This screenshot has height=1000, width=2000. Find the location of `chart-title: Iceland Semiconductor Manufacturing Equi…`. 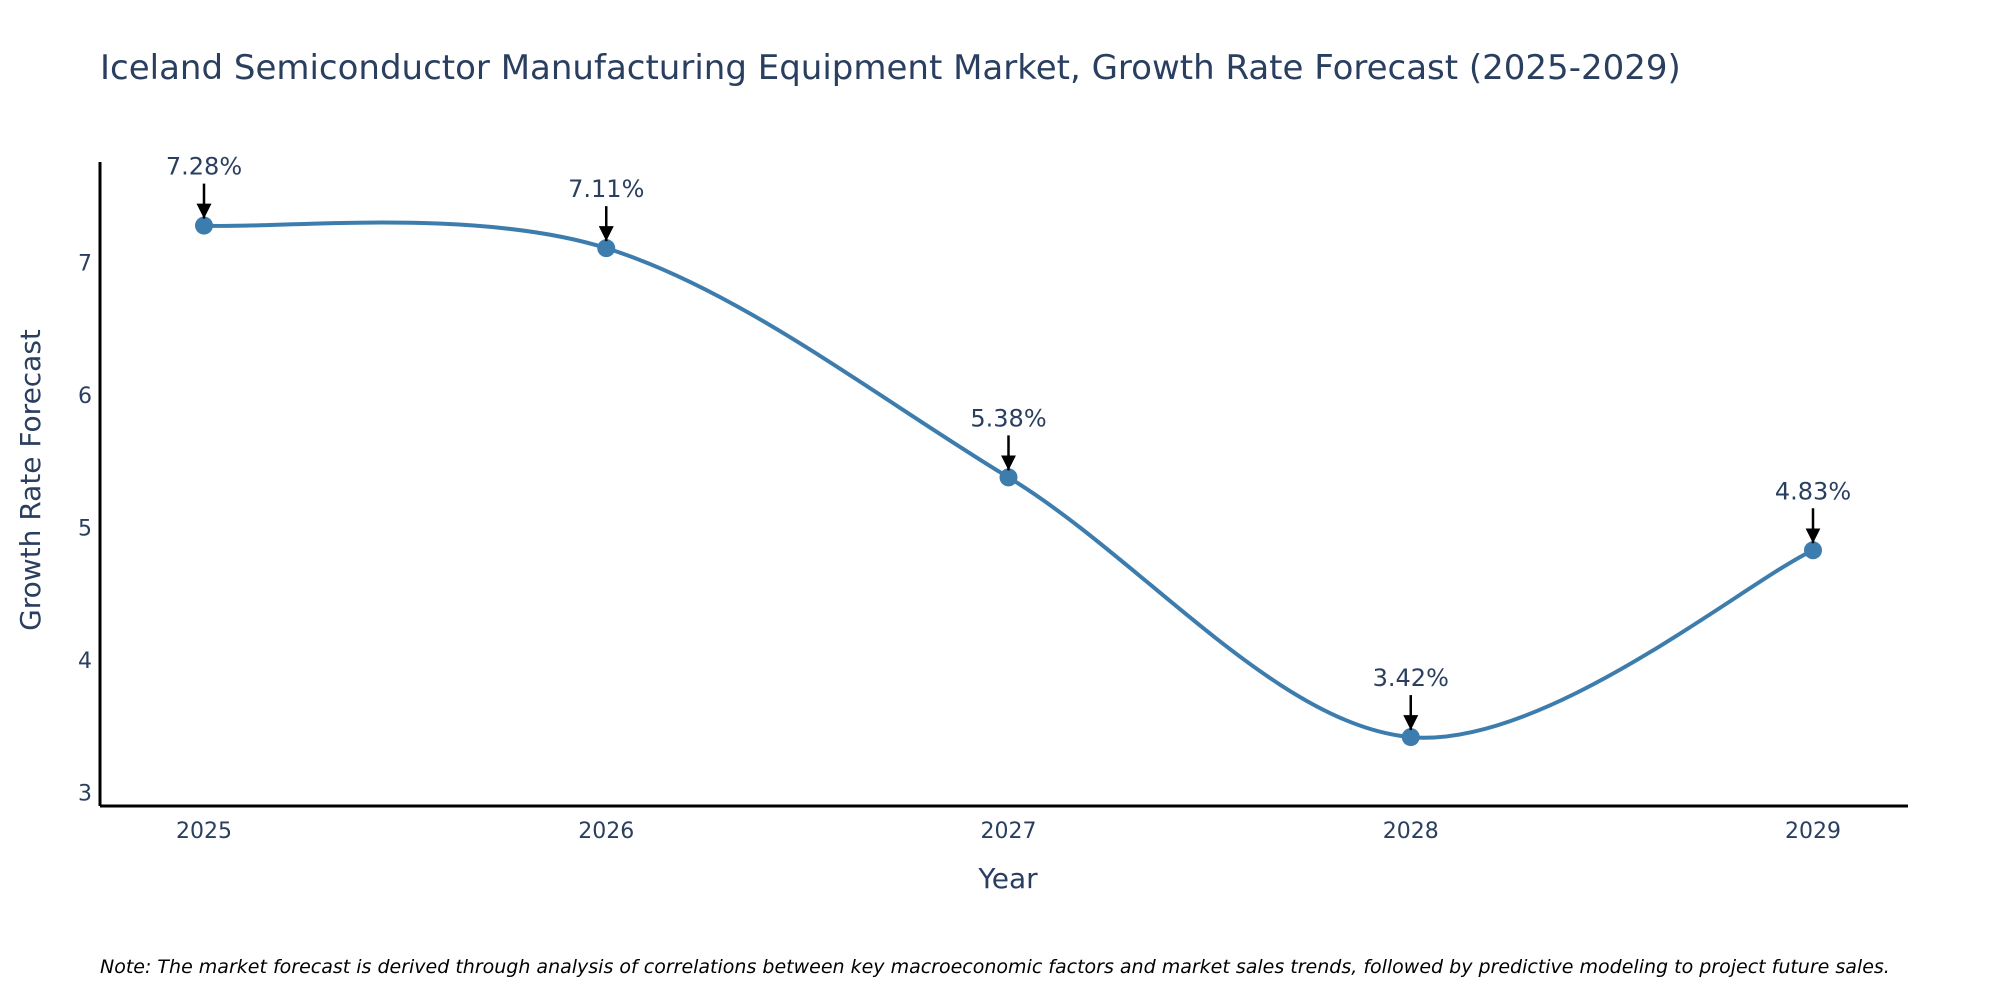

chart-title: Iceland Semiconductor Manufacturing Equi… is located at coordinates (890, 68).